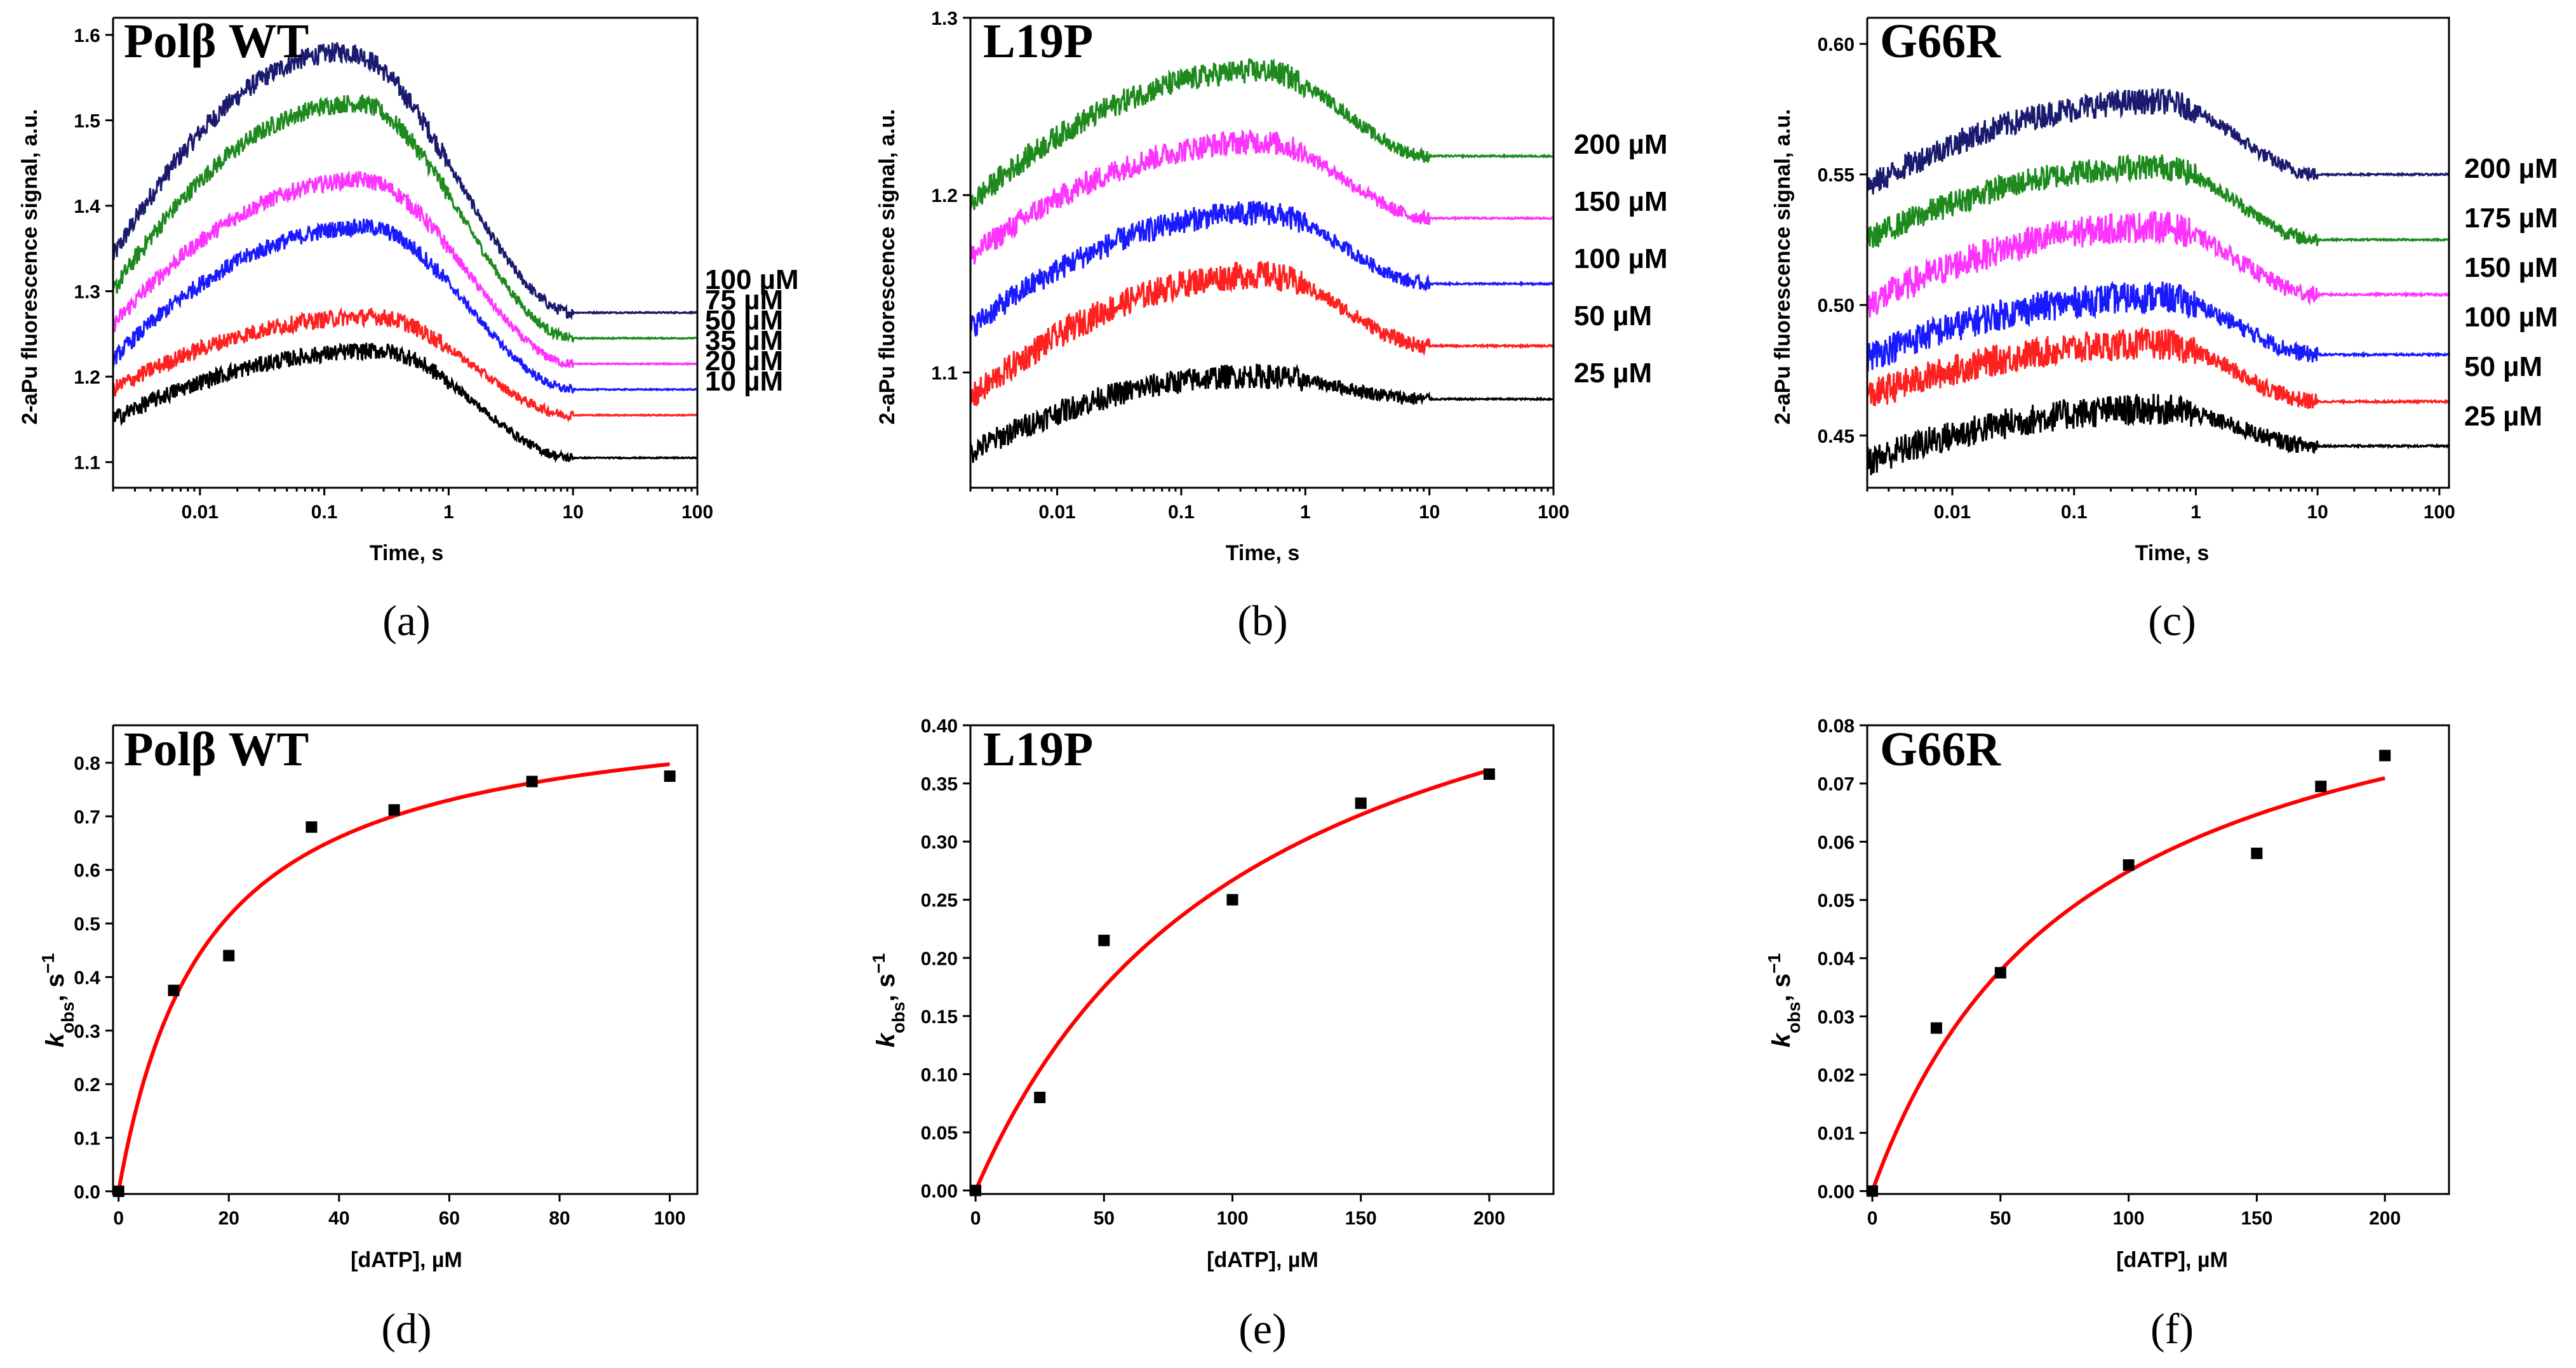  I want to click on y-tick-label: 1.1, so click(944, 373).